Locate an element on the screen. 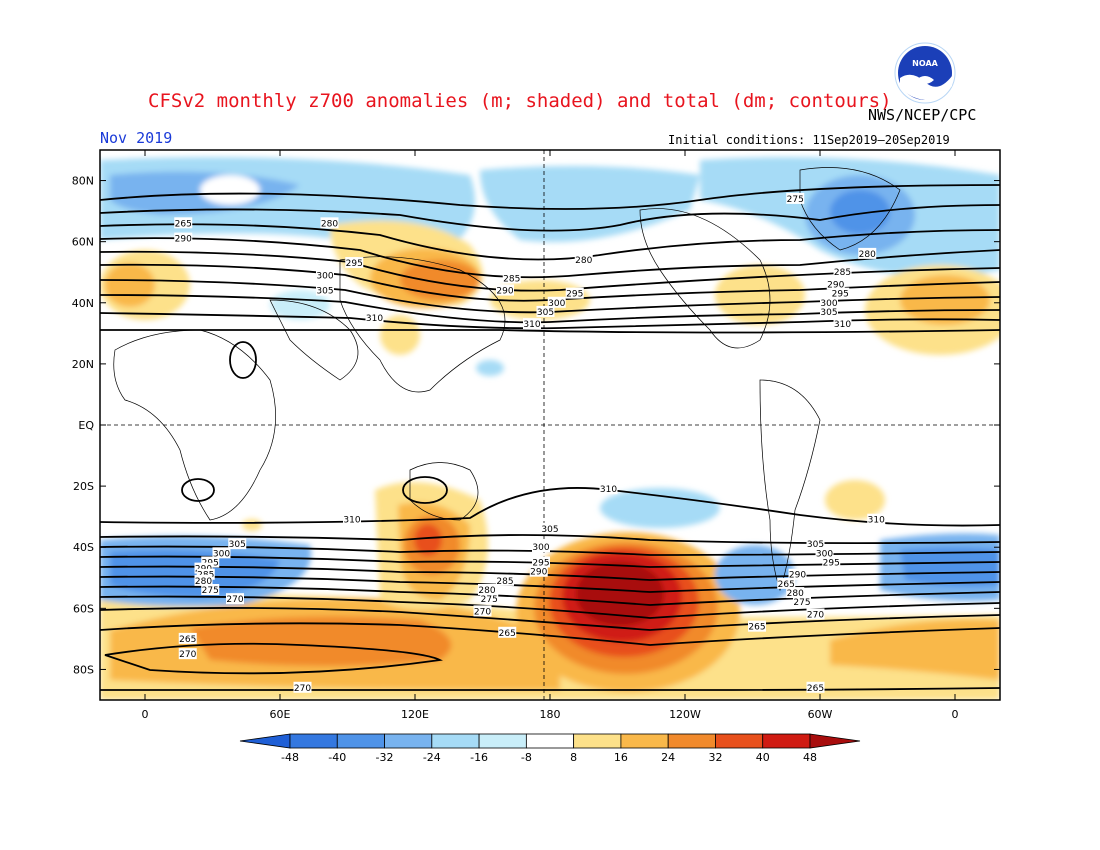  colorbar-label: -16 is located at coordinates (479, 757).